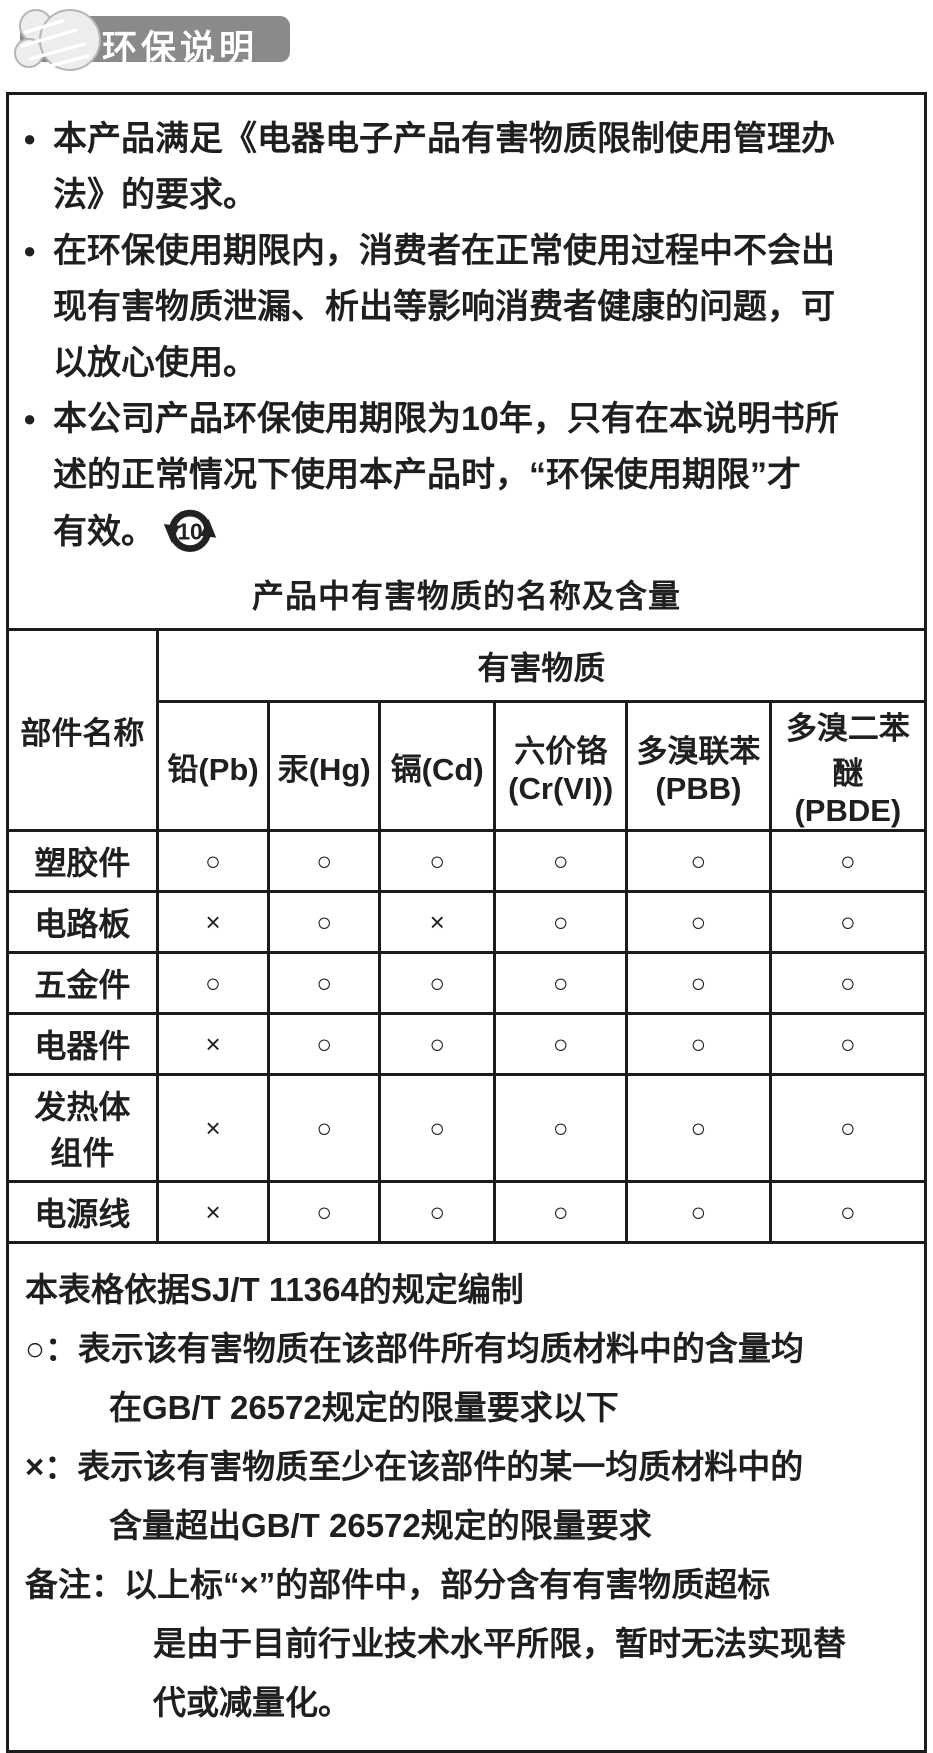 The width and height of the screenshot is (933, 1753). Describe the element at coordinates (380, 1525) in the screenshot. I see `note-cross-meaning-cont: 含量超出GB/T 26572规定的限量要求` at that location.